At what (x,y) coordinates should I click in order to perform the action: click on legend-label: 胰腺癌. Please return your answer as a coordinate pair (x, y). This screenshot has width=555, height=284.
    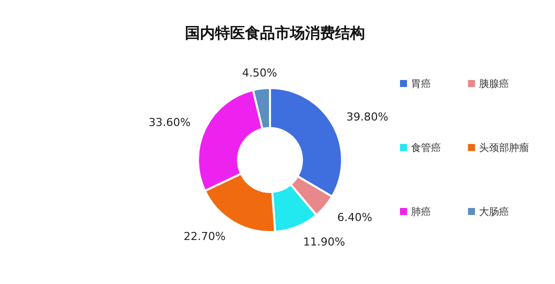
    Looking at the image, I should click on (494, 84).